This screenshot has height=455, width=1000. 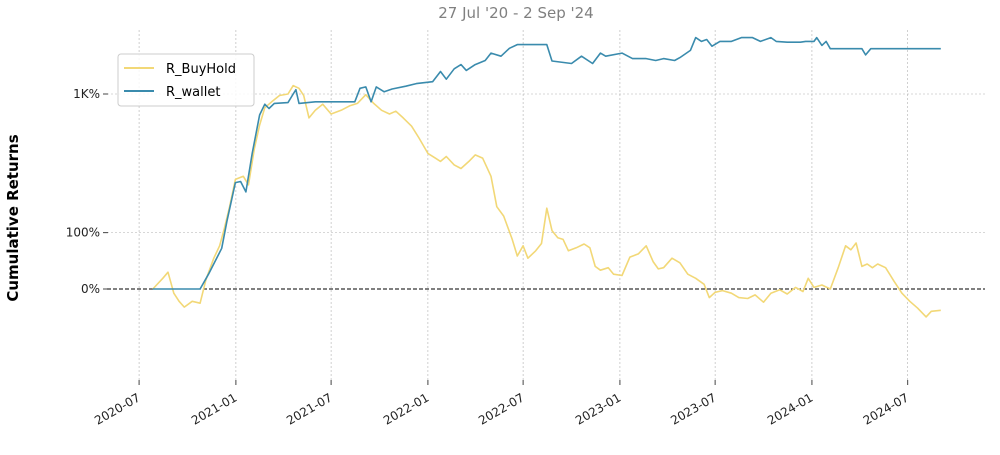 What do you see at coordinates (201, 69) in the screenshot?
I see `legend-label-r-buyhold: R_BuyHold` at bounding box center [201, 69].